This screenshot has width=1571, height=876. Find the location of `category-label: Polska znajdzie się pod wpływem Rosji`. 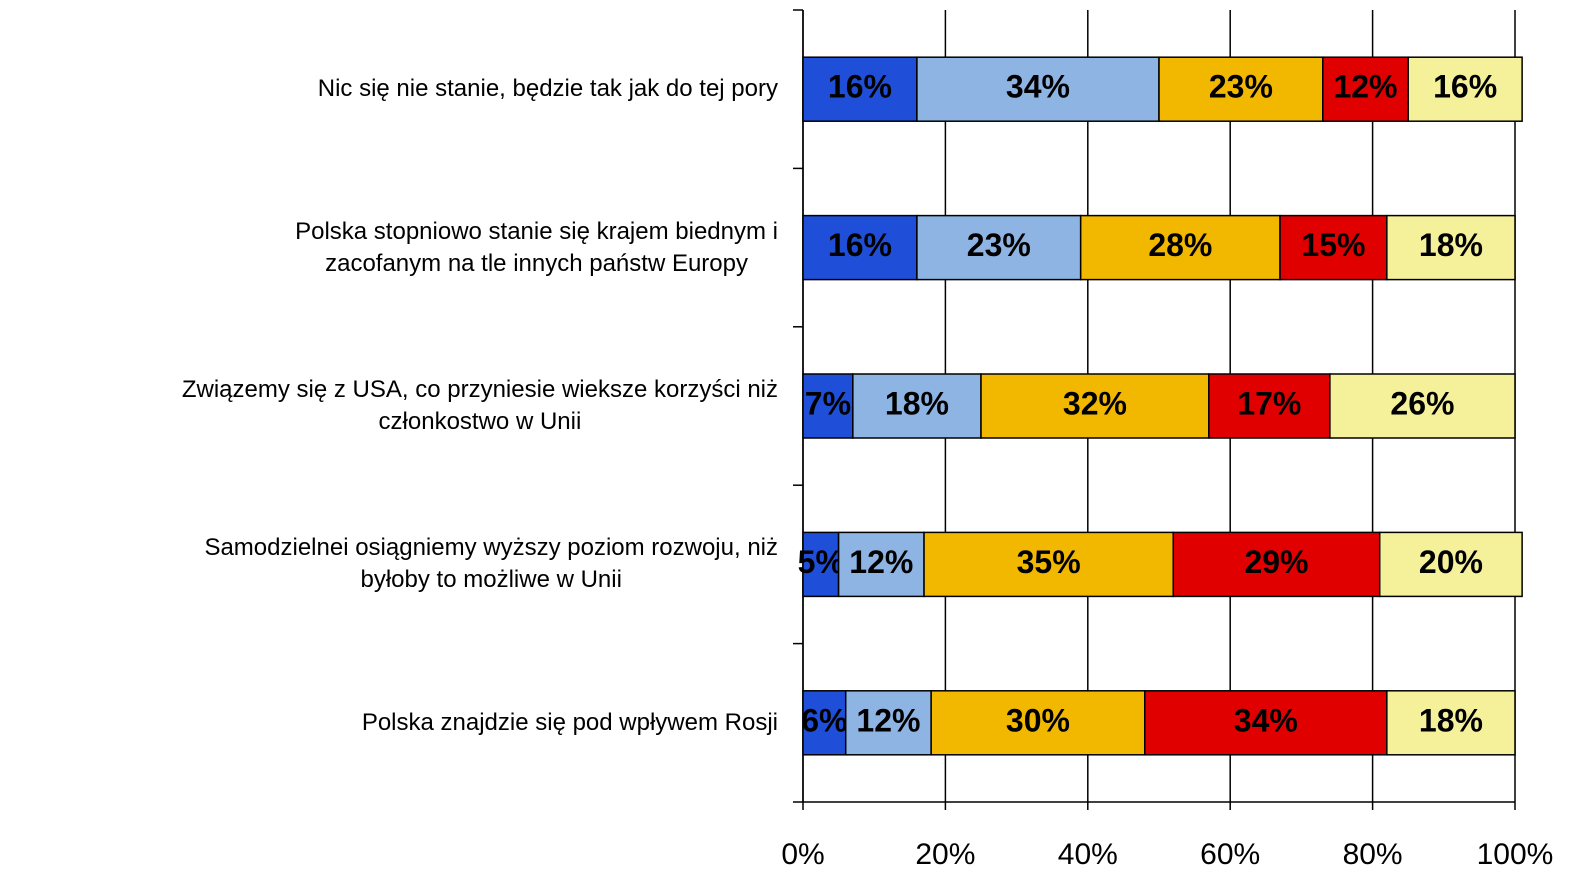

category-label: Polska znajdzie się pod wpływem Rosji is located at coordinates (570, 723).